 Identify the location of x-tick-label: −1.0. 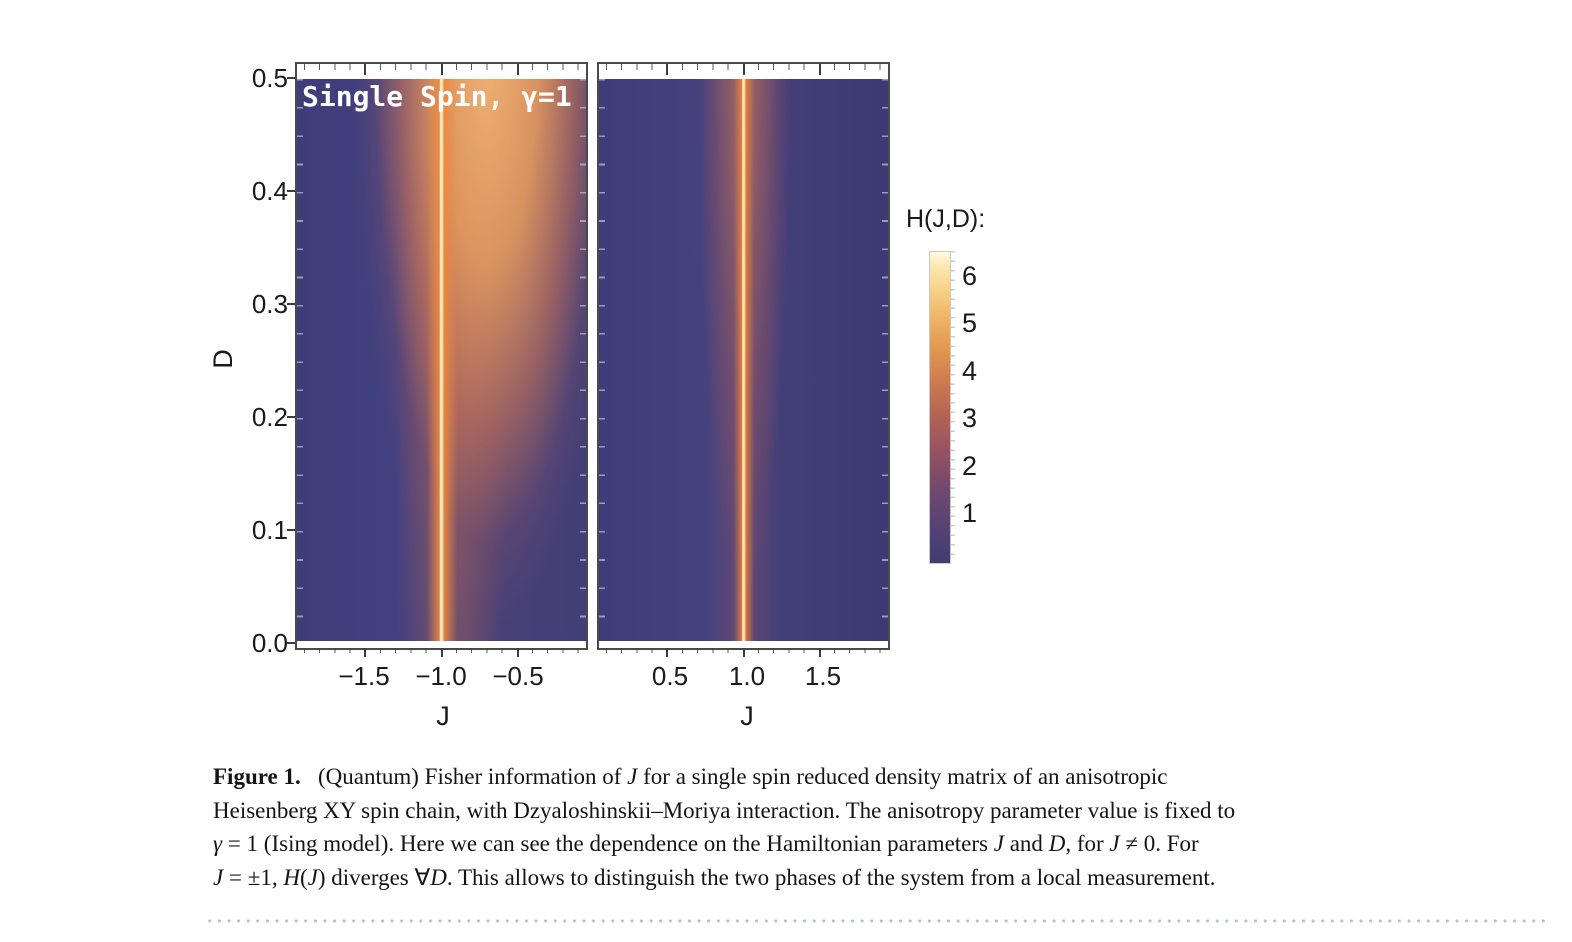
(441, 676).